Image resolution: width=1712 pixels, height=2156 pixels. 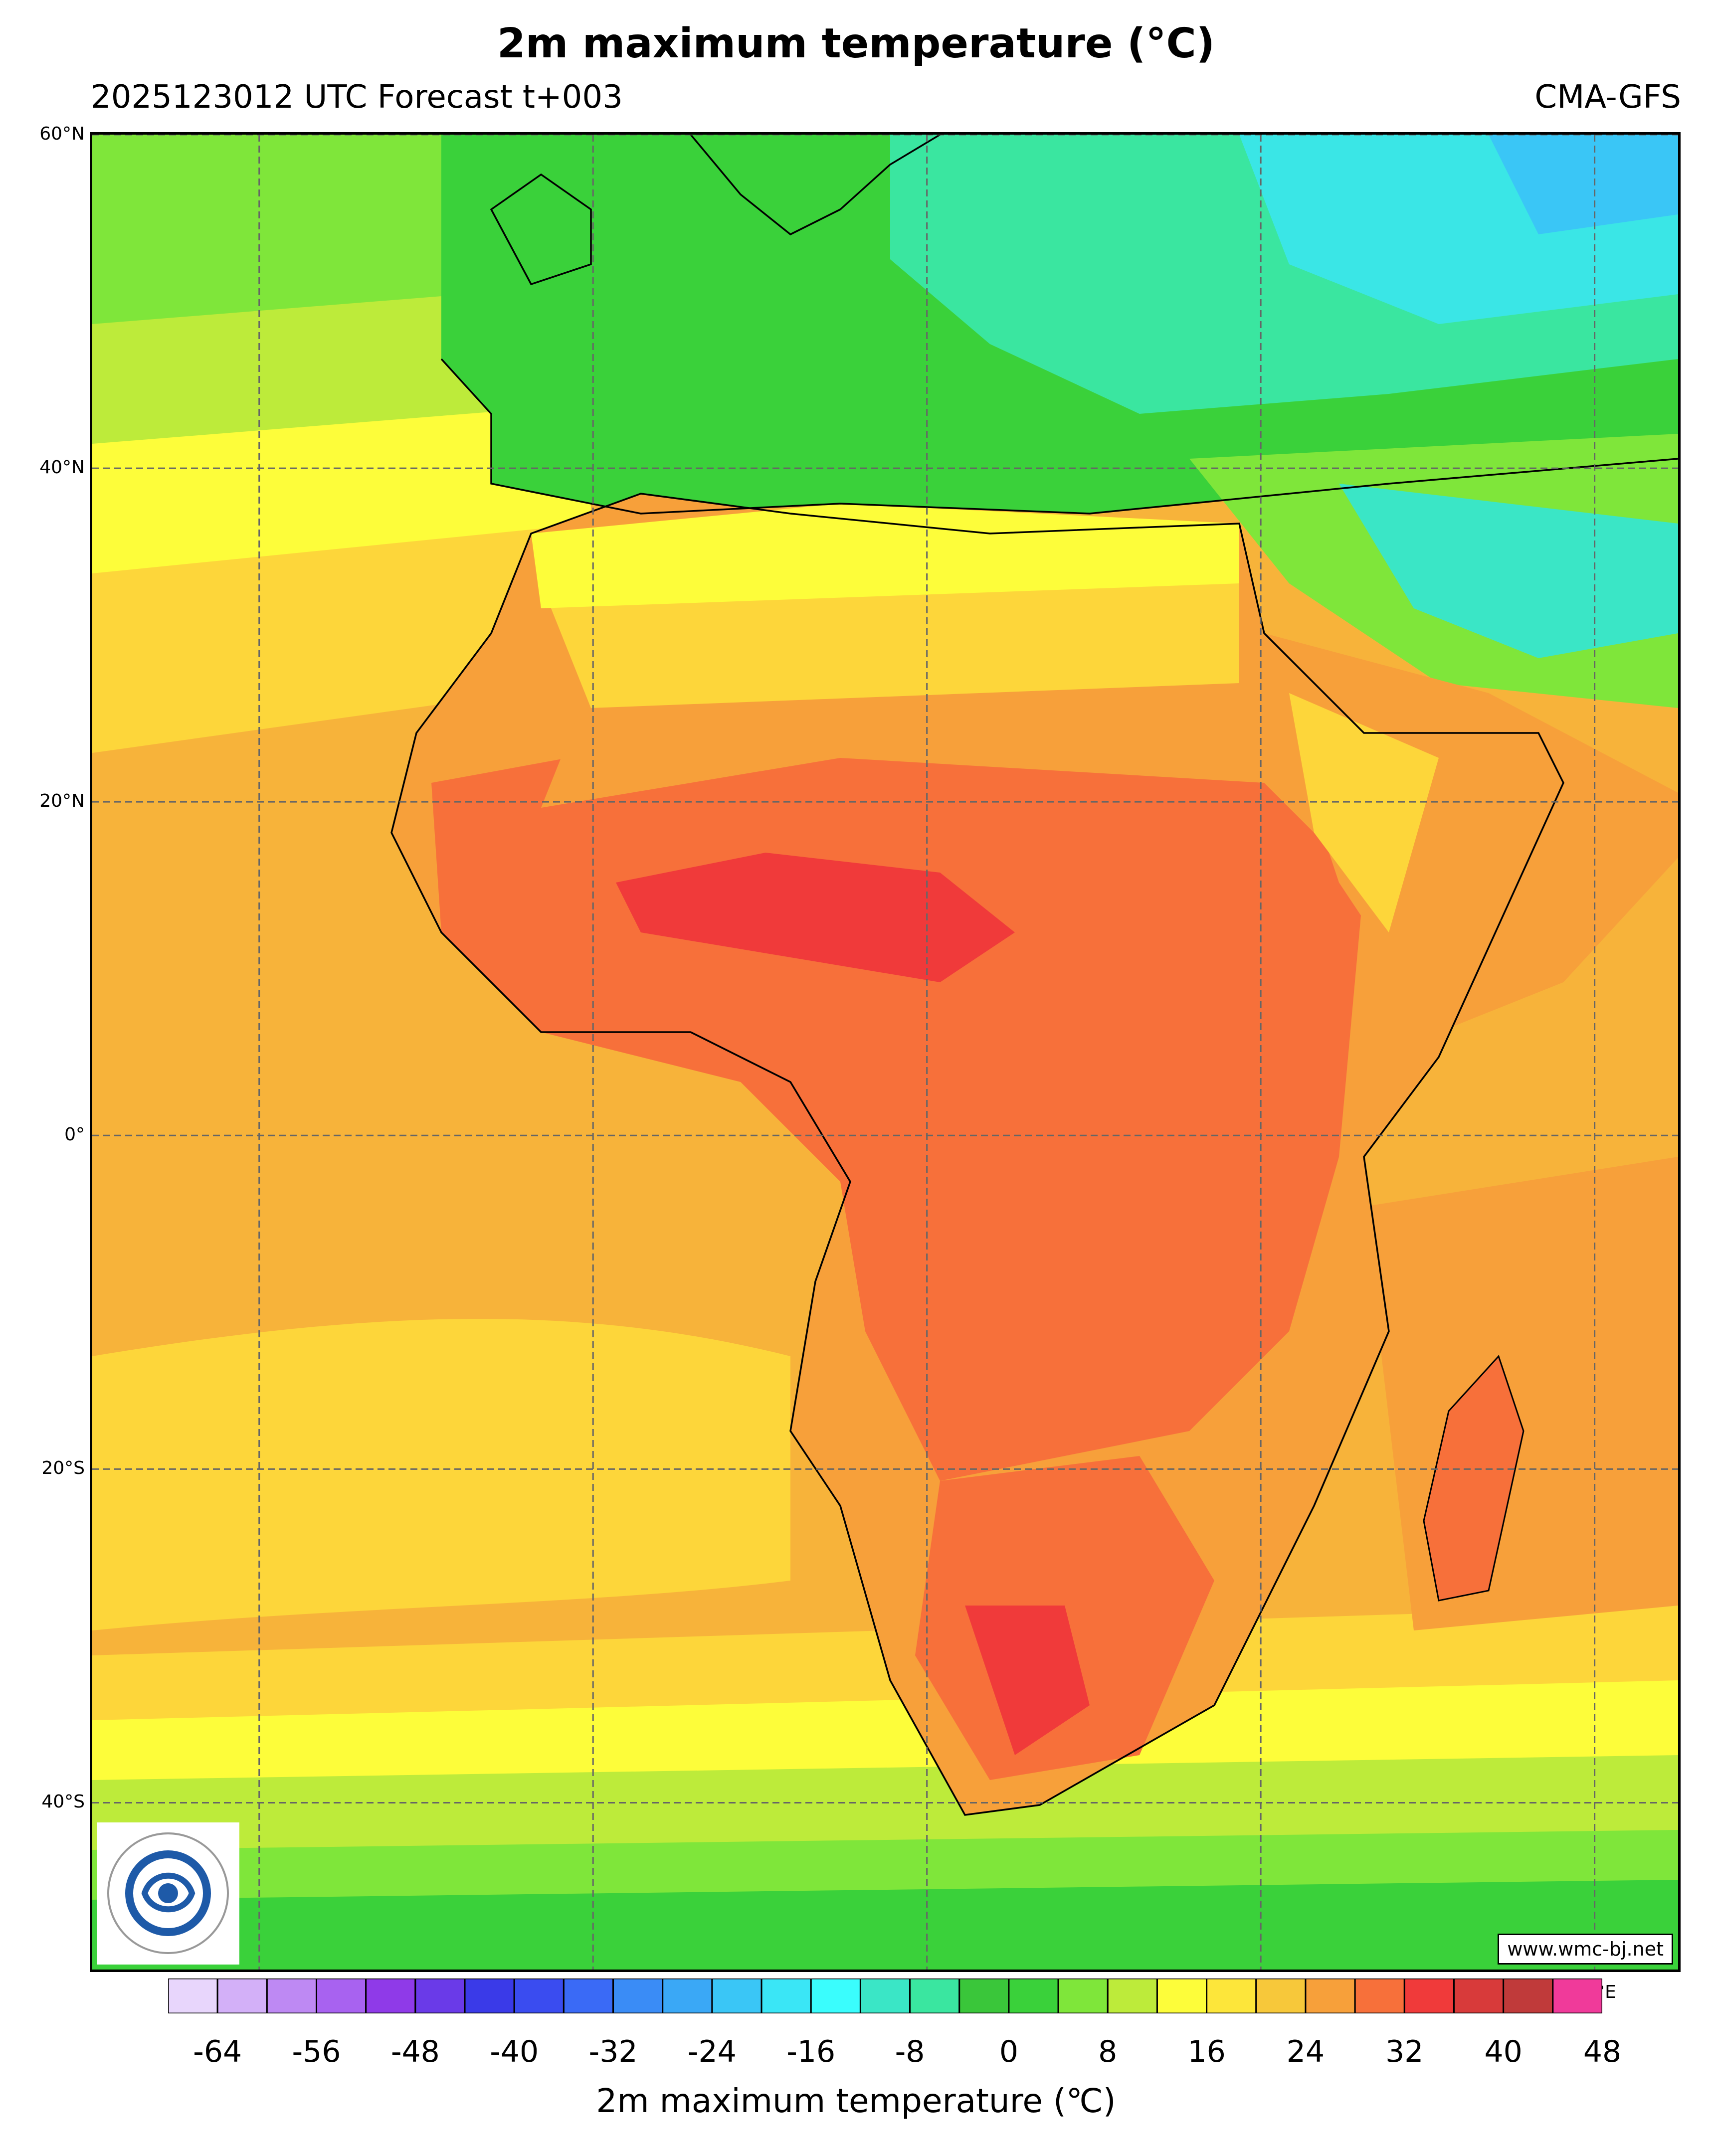 What do you see at coordinates (74, 1134) in the screenshot?
I see `latitude-label: 0°` at bounding box center [74, 1134].